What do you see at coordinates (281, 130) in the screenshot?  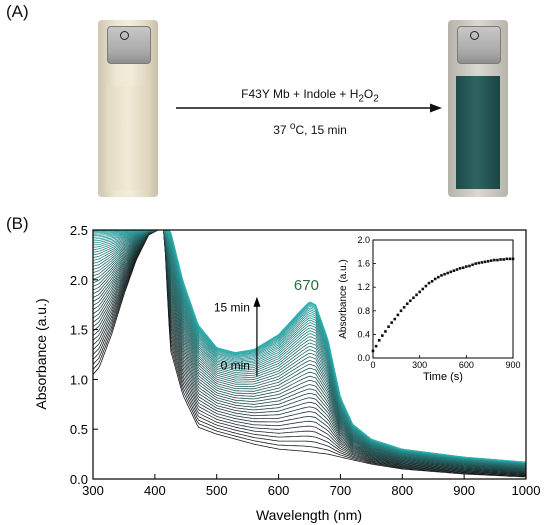 I see `conditions-temp: 37` at bounding box center [281, 130].